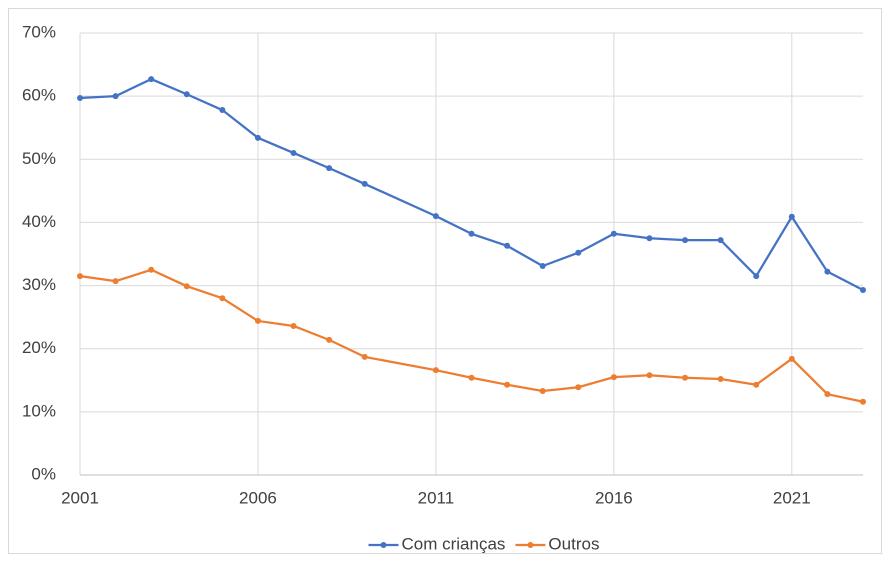 This screenshot has width=890, height=567. I want to click on y-tick-label: 10%, so click(39, 410).